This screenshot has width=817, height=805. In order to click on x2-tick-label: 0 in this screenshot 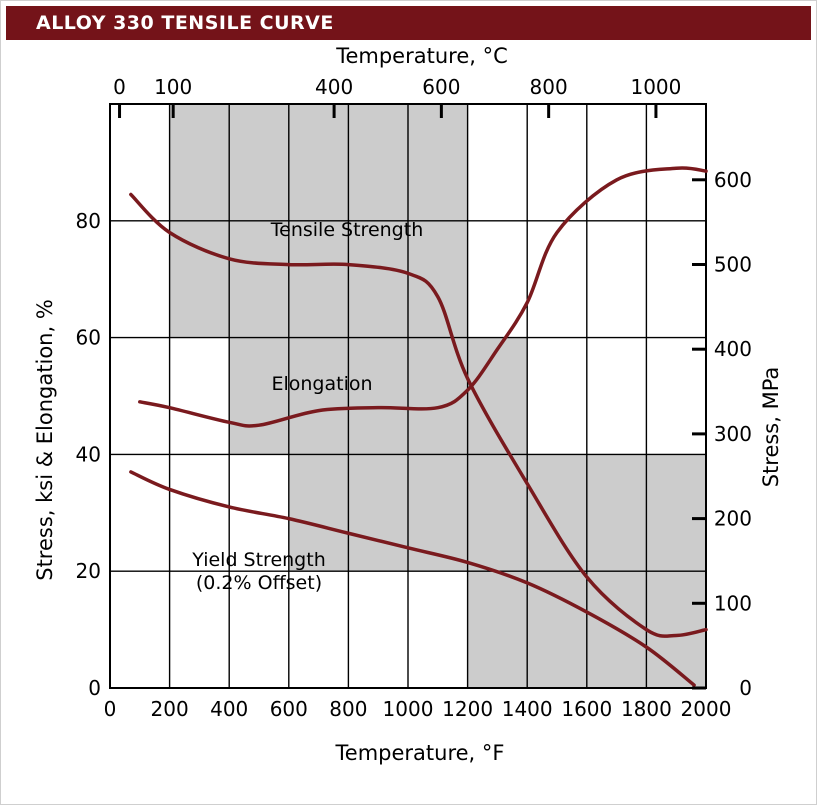, I will do `click(119, 87)`.